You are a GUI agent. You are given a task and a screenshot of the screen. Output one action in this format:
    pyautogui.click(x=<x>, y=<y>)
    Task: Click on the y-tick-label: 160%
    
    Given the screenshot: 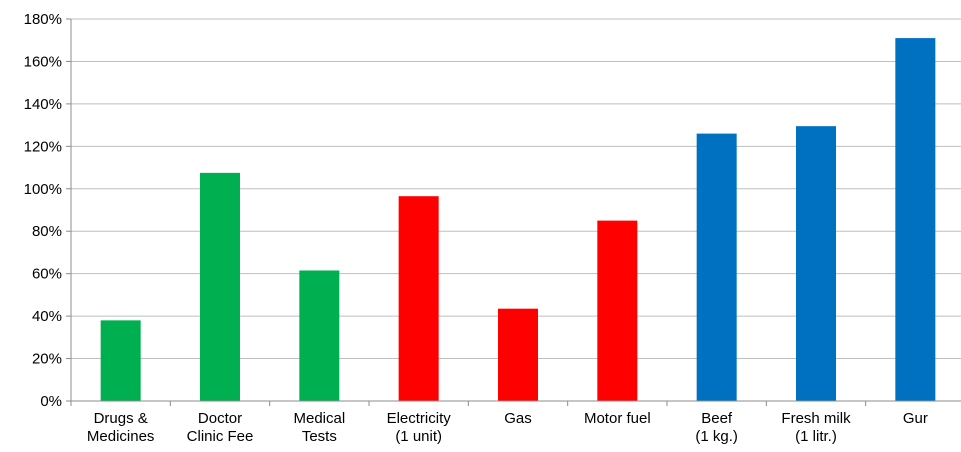 What is the action you would take?
    pyautogui.click(x=43, y=61)
    